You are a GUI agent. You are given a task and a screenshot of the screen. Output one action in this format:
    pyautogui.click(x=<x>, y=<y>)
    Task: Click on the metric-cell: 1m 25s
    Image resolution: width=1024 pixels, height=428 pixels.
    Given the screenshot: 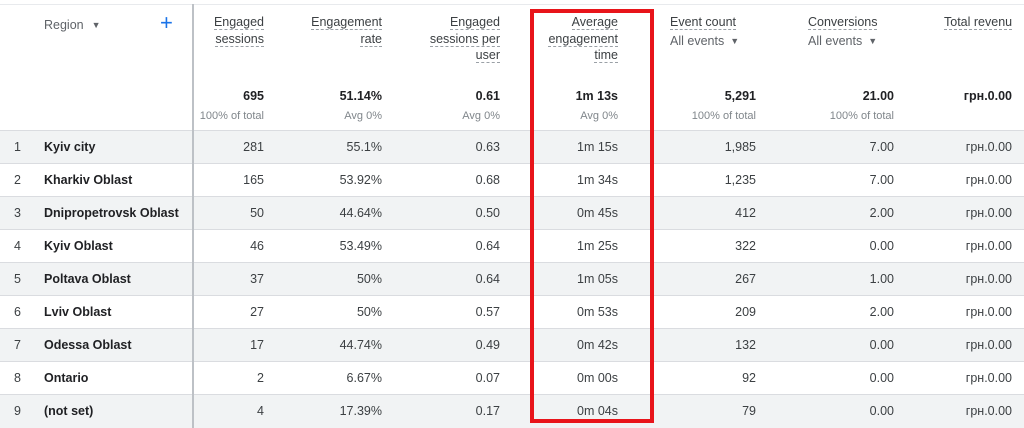 What is the action you would take?
    pyautogui.click(x=597, y=246)
    